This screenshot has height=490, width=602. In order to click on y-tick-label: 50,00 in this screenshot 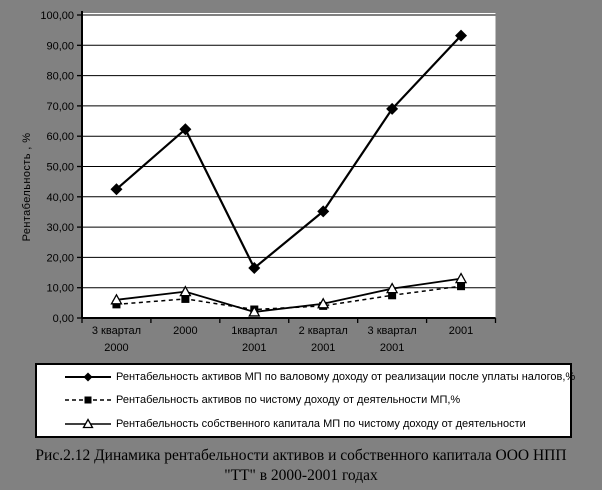, I will do `click(60, 168)`.